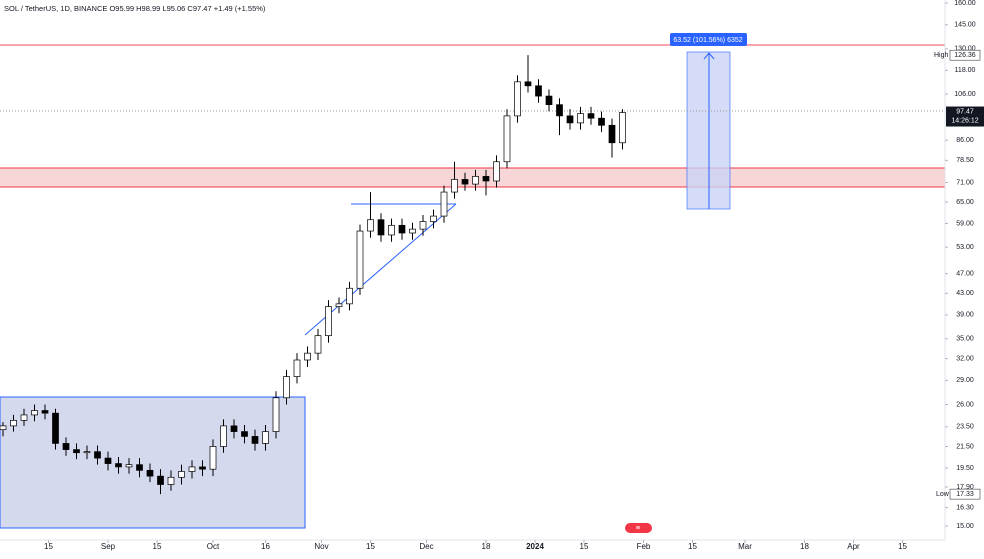 The height and width of the screenshot is (559, 984). What do you see at coordinates (965, 315) in the screenshot?
I see `y-tick-label: 39.00` at bounding box center [965, 315].